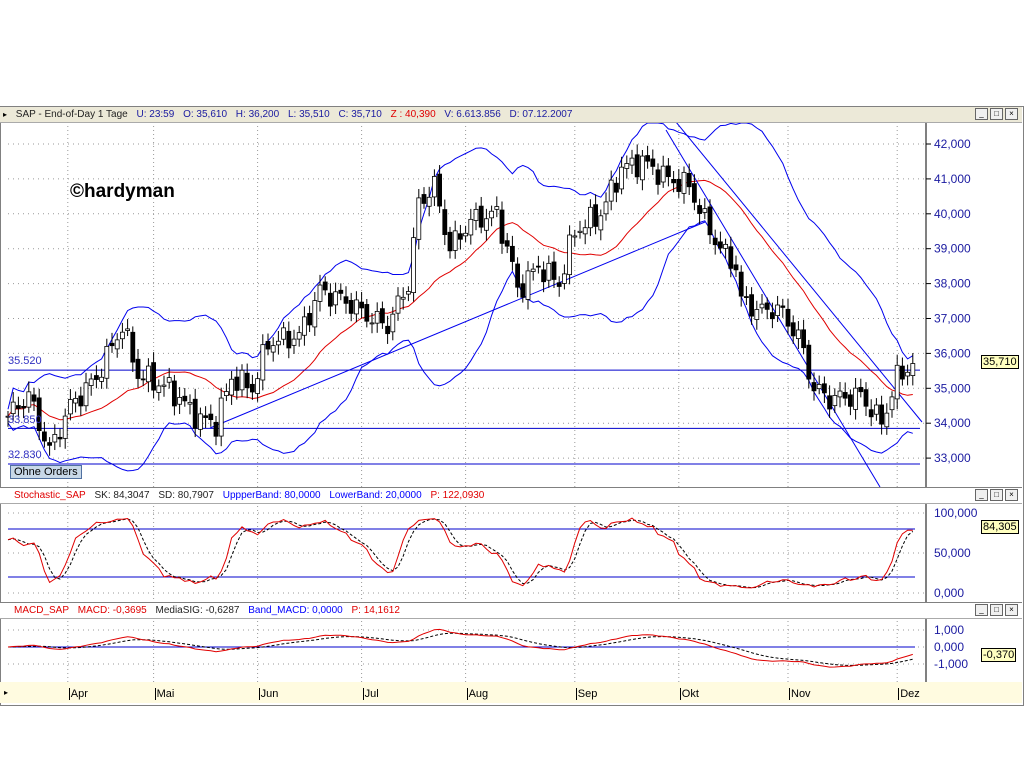 Image resolution: width=1024 pixels, height=768 pixels. What do you see at coordinates (949, 647) in the screenshot?
I see `macd-tick-label: 0,000` at bounding box center [949, 647].